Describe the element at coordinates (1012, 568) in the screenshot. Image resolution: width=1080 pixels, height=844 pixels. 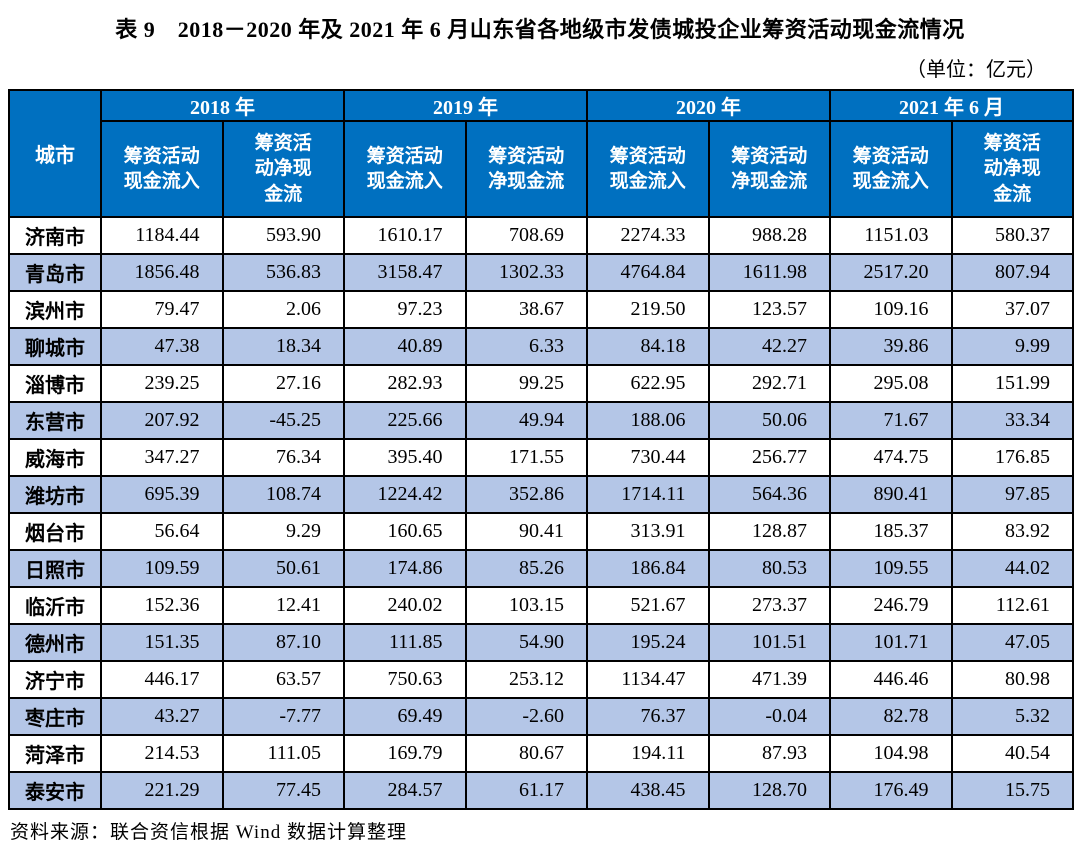
I see `value-cell: 44.02` at that location.